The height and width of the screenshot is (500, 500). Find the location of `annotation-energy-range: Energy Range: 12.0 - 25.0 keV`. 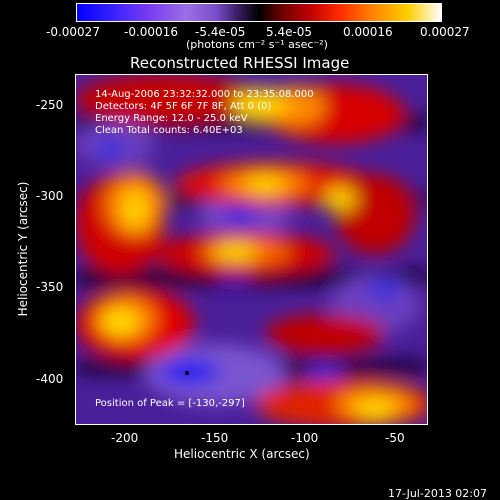

annotation-energy-range: Energy Range: 12.0 - 25.0 keV is located at coordinates (171, 118).